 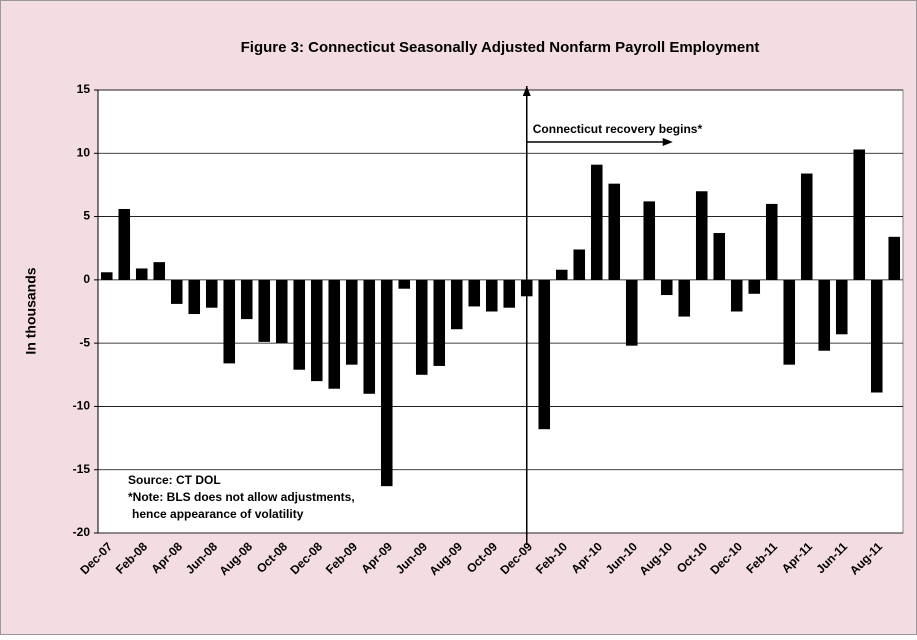 What do you see at coordinates (84, 342) in the screenshot?
I see `y-tick-label: -5` at bounding box center [84, 342].